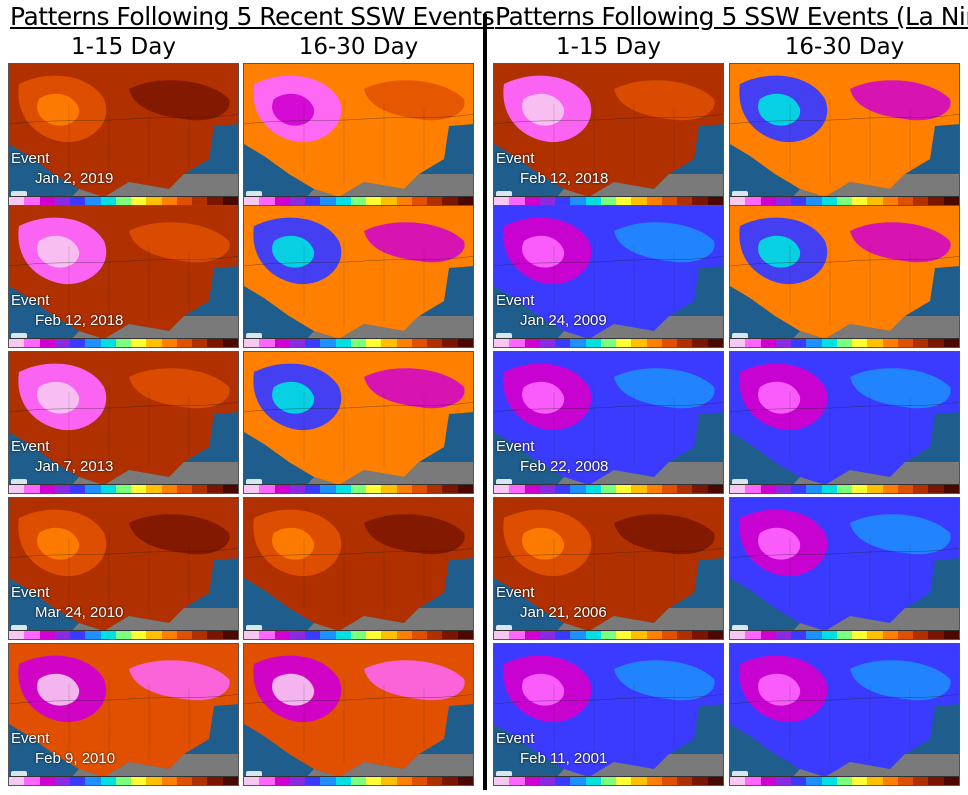 This screenshot has width=968, height=795. What do you see at coordinates (358, 47) in the screenshot?
I see `col-header-left-2: 16-30 Day` at bounding box center [358, 47].